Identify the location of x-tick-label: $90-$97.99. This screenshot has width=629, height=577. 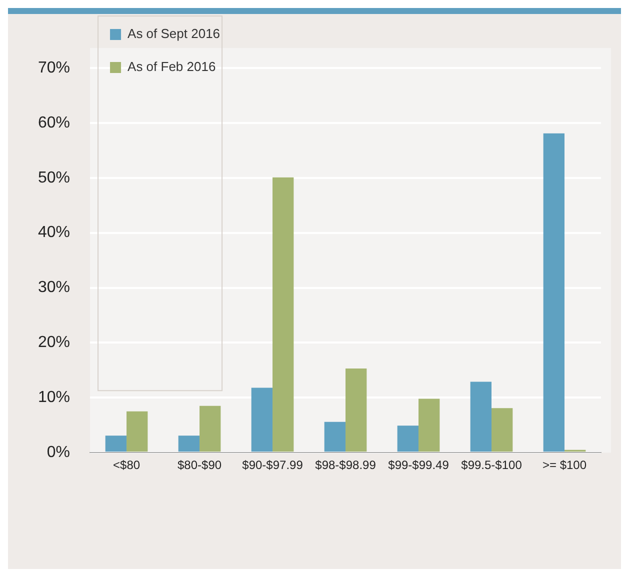
(273, 465).